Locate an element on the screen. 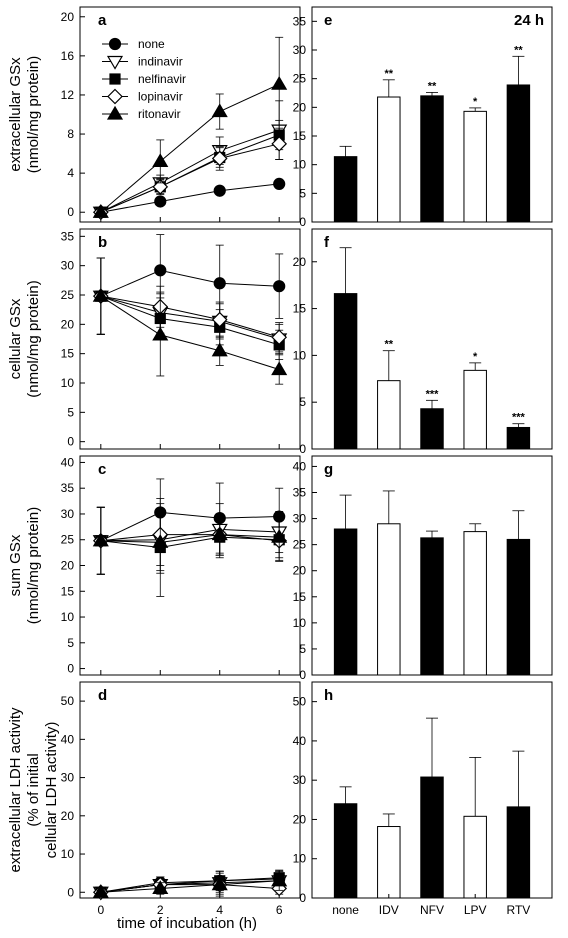 This screenshot has width=568, height=938. y-axis-title-line: (% of initial is located at coordinates (33, 789).